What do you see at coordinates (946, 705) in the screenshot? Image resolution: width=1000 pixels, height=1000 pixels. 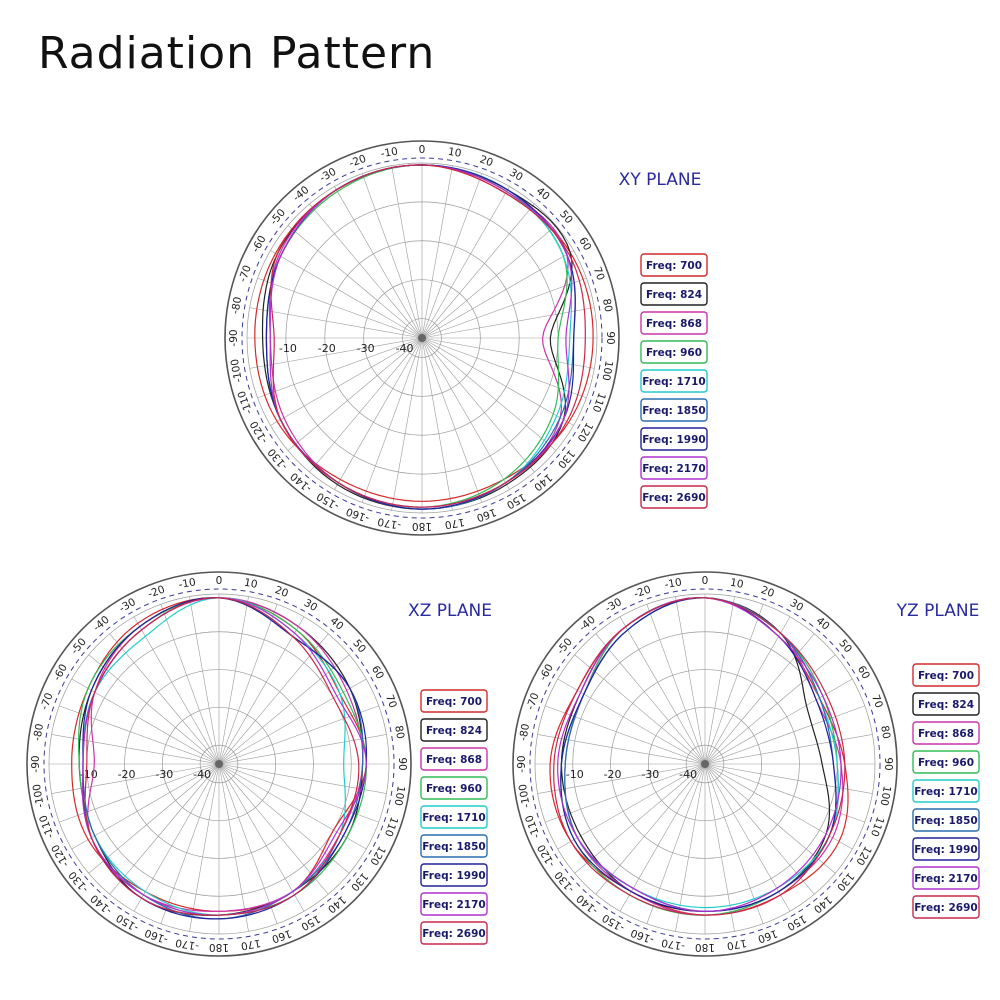 I see `legend-label: Freq: 824` at bounding box center [946, 705].